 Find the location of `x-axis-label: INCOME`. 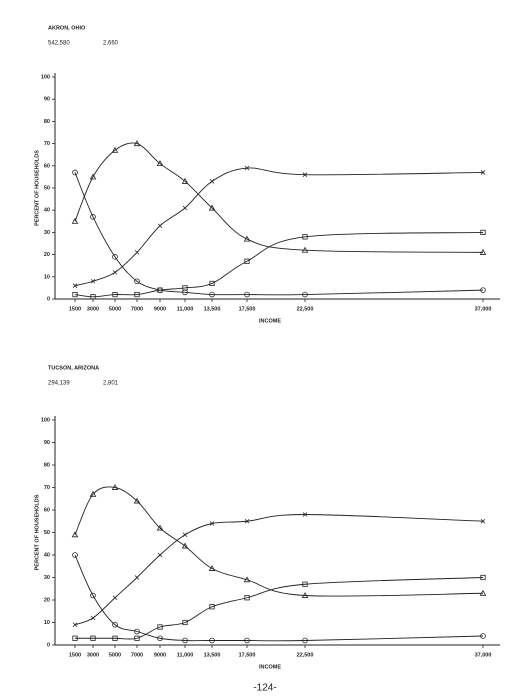

x-axis-label: INCOME is located at coordinates (270, 667).